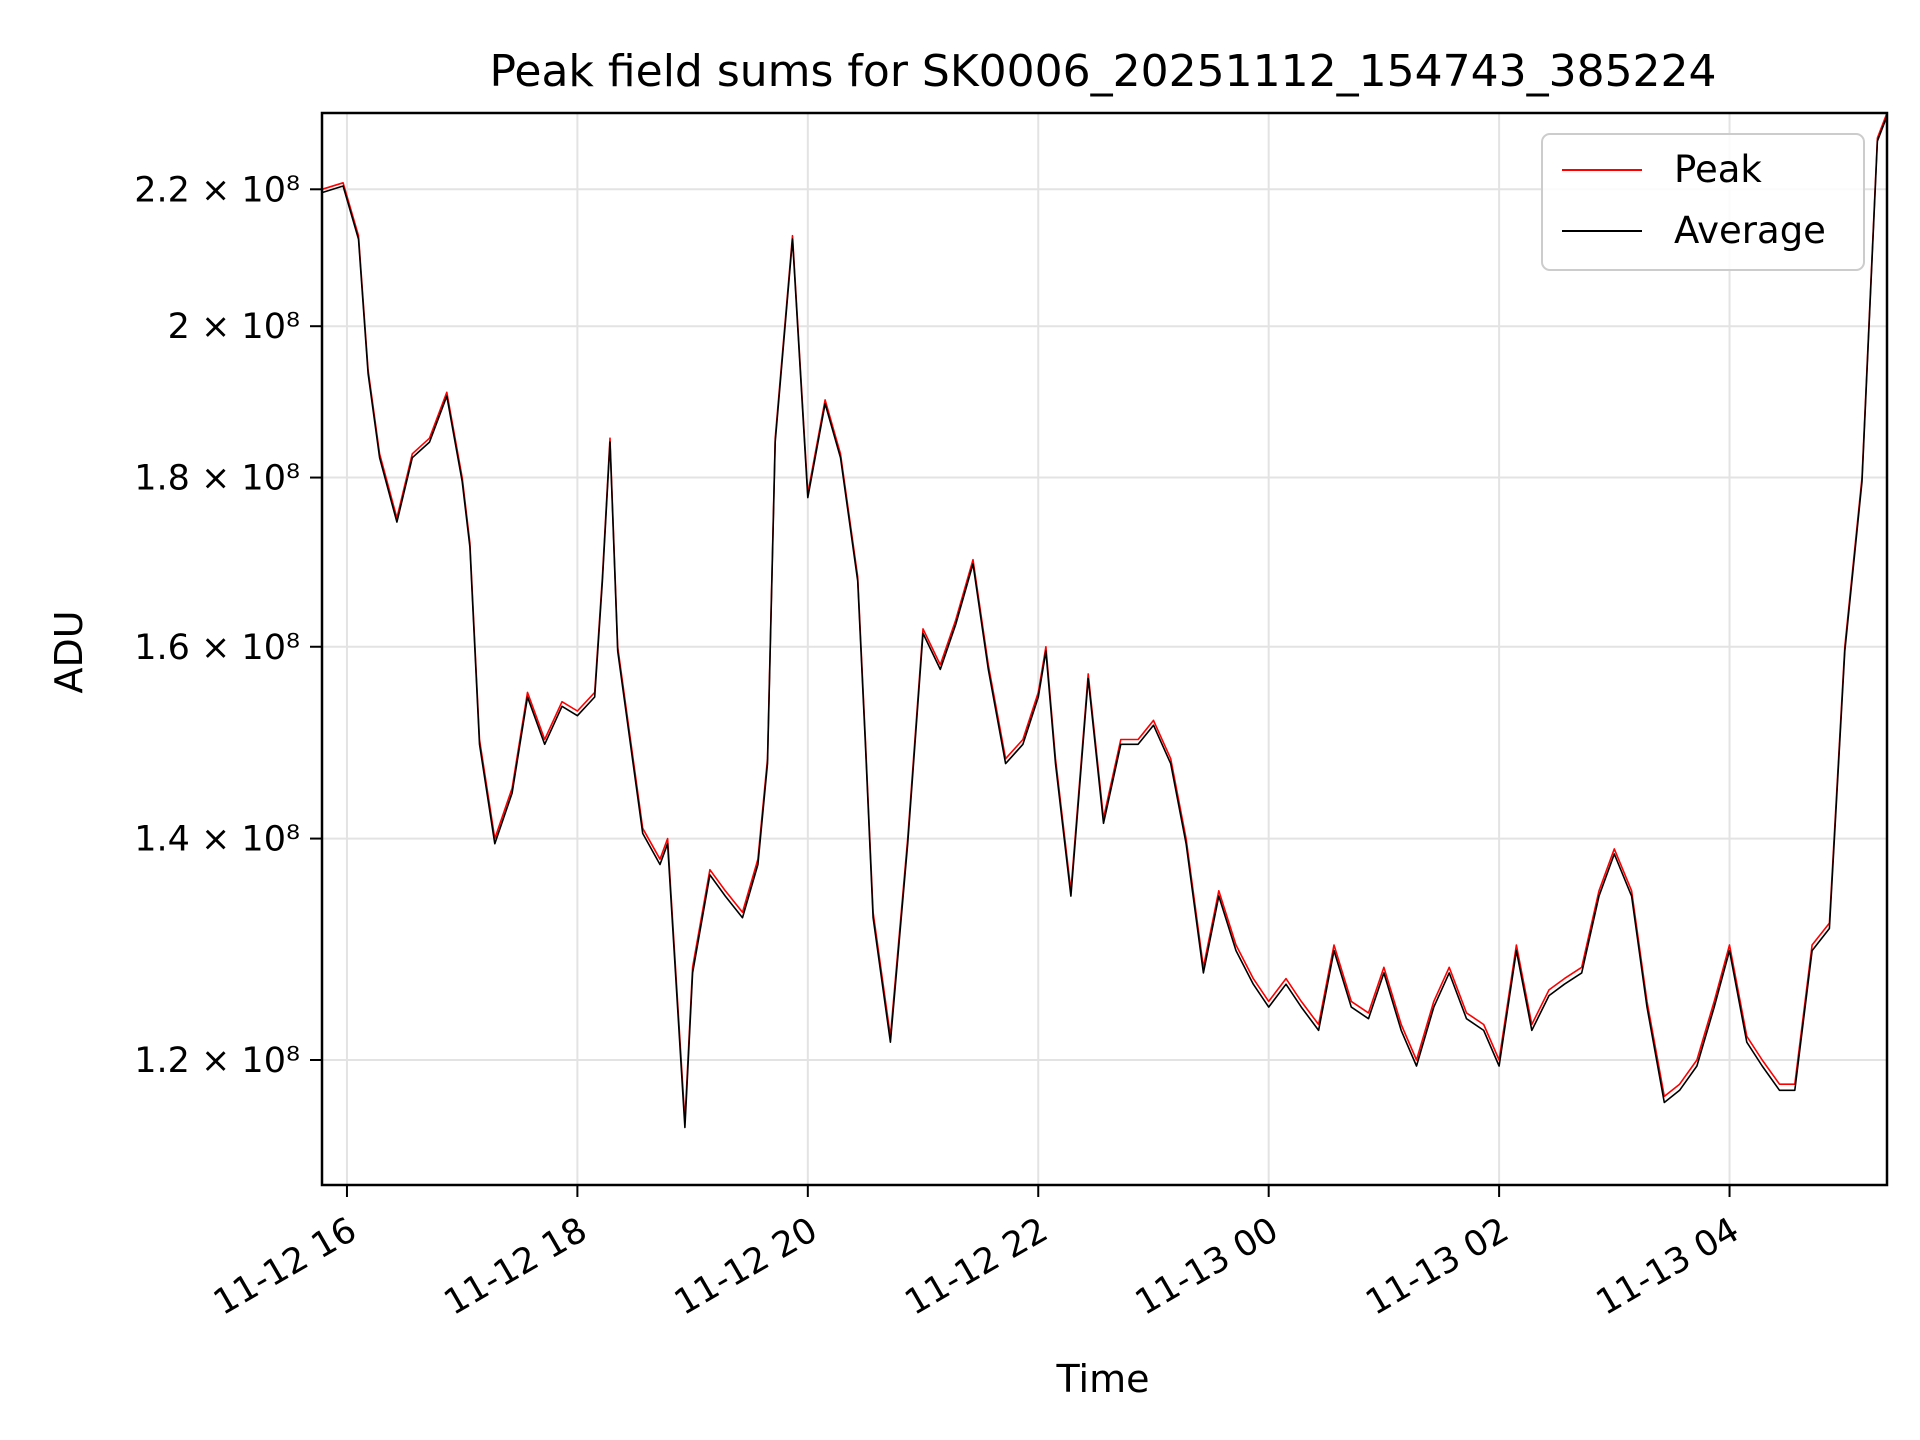  I want to click on y-tick-label: 1.2 × 10⁸, so click(217, 1061).